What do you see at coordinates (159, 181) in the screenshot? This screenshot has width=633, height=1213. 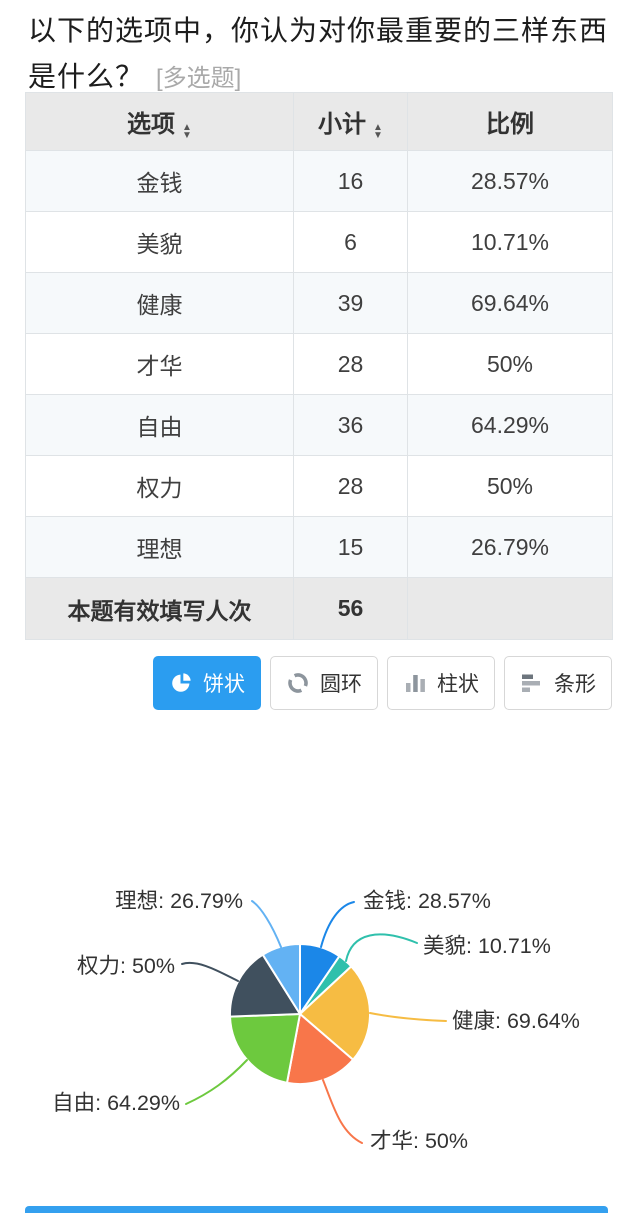 I see `option-cell: 金钱` at bounding box center [159, 181].